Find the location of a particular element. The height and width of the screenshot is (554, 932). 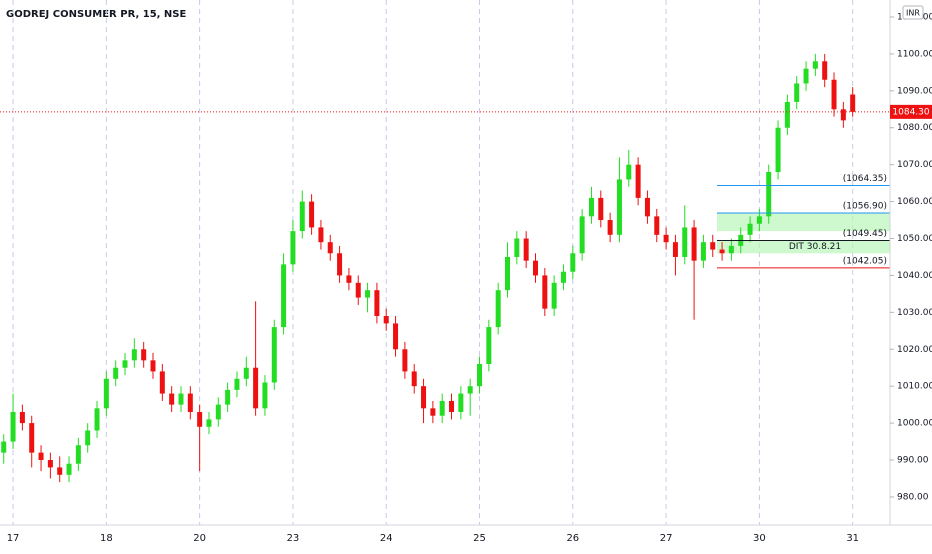

level-label: (1056.90) is located at coordinates (865, 207).